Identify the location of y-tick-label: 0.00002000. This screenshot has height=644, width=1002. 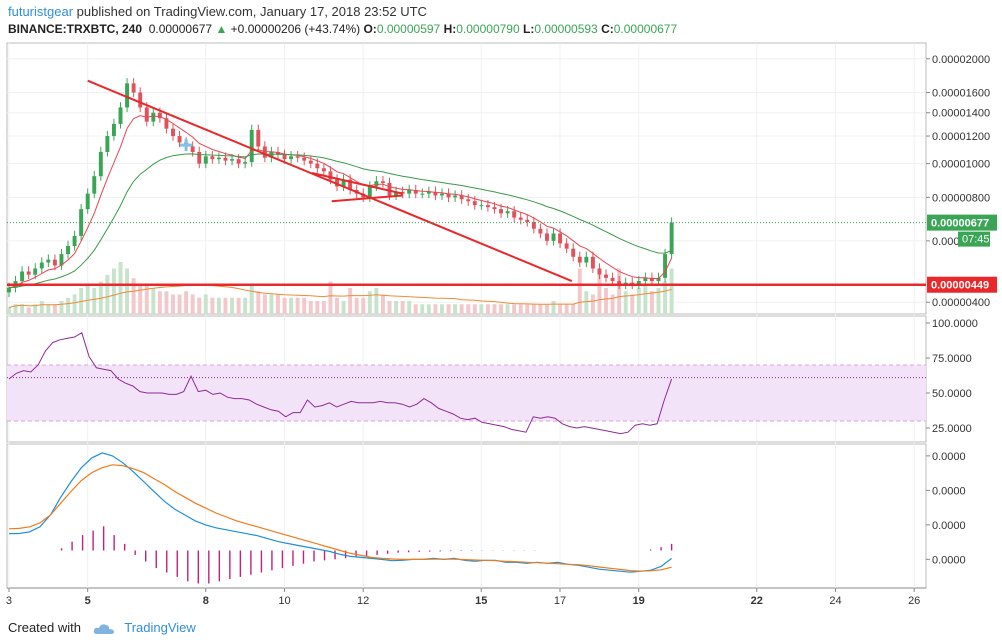
(961, 60).